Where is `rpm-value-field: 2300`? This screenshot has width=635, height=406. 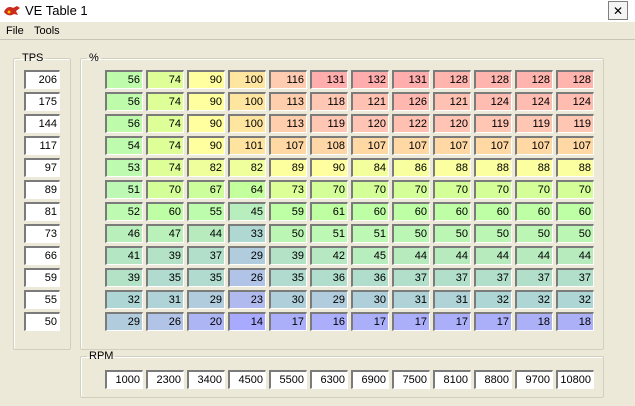 rpm-value-field: 2300 is located at coordinates (165, 379).